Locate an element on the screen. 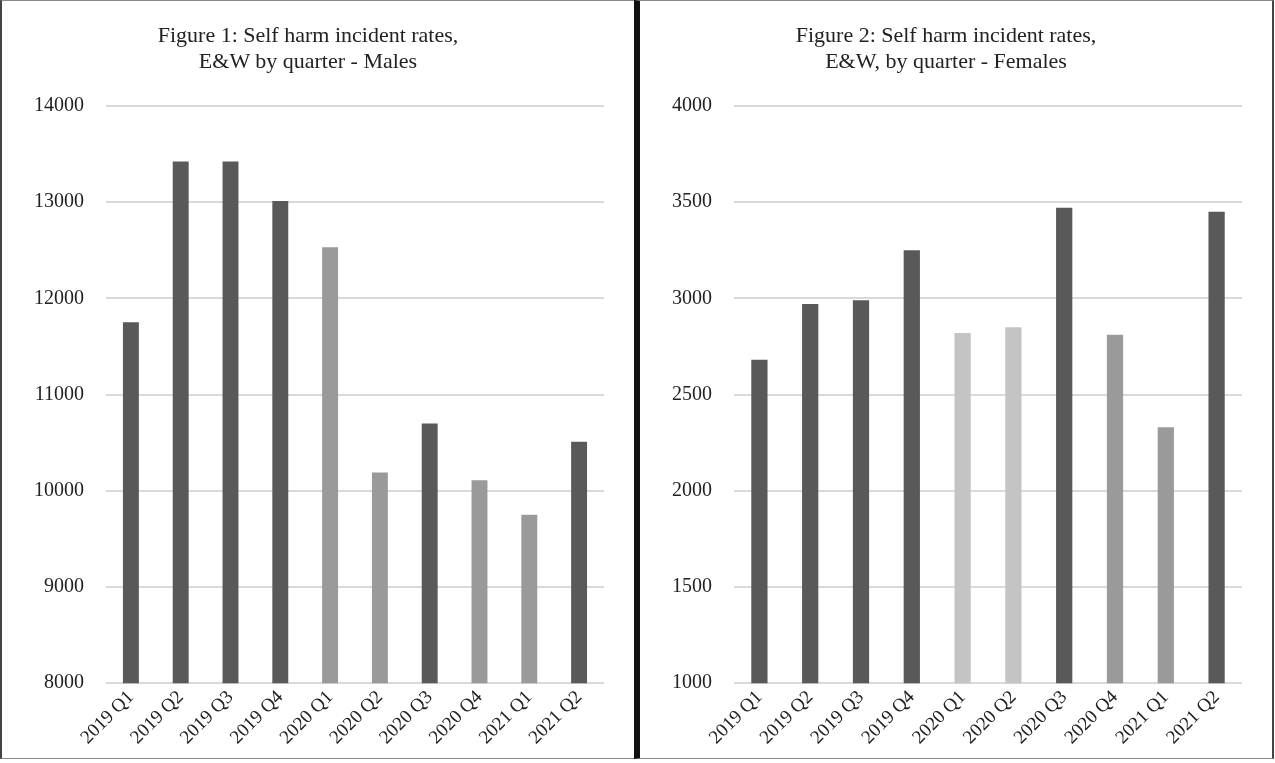 The height and width of the screenshot is (763, 1275). y-tick-label: 10000 is located at coordinates (59, 489).